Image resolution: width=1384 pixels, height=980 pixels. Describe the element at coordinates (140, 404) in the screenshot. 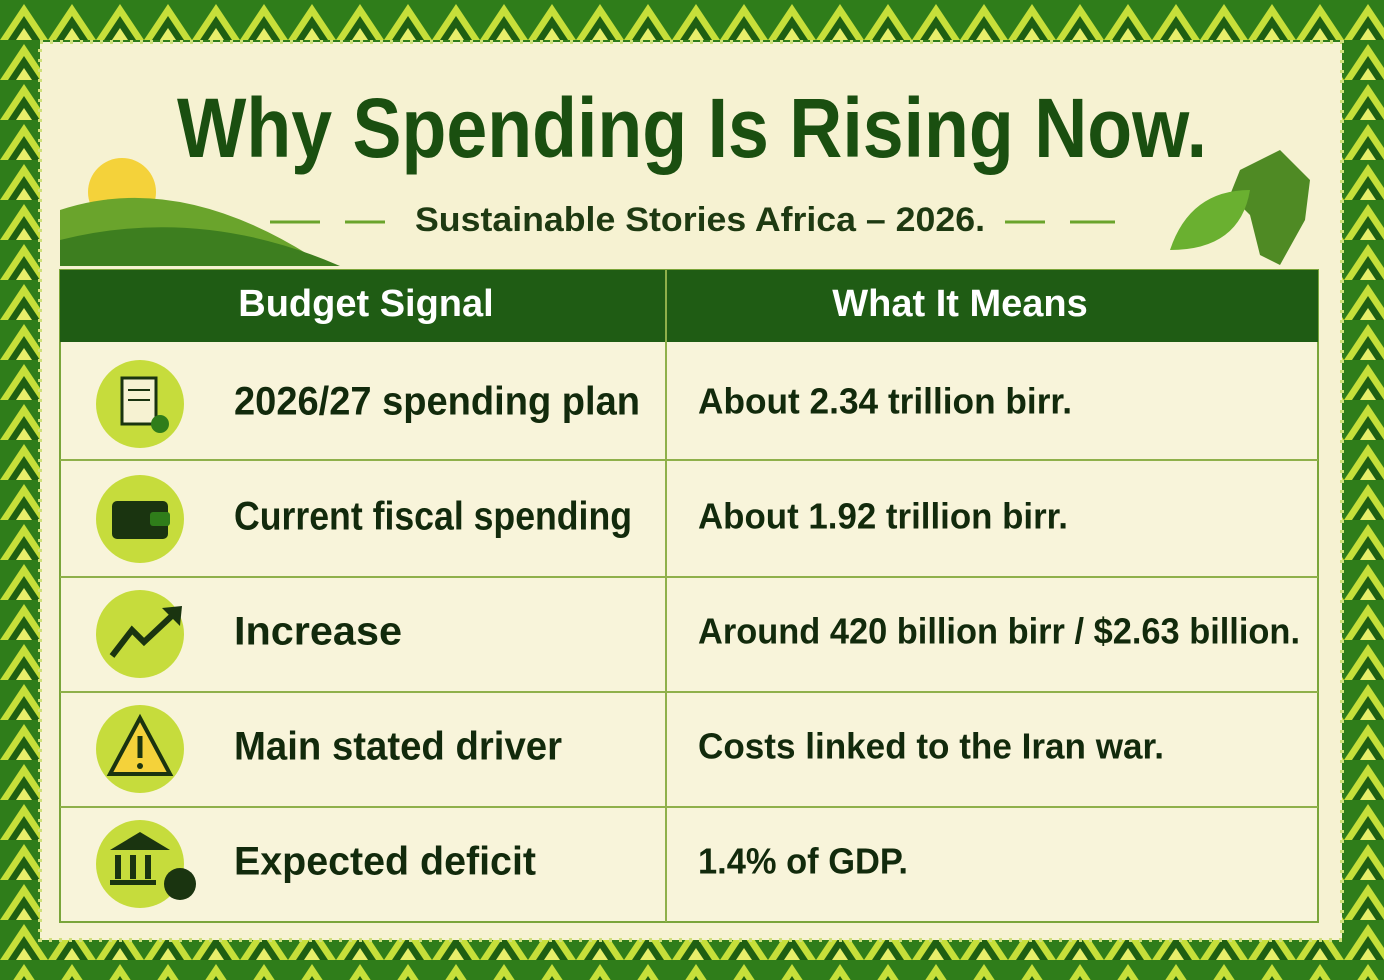

I see `icon-document` at that location.